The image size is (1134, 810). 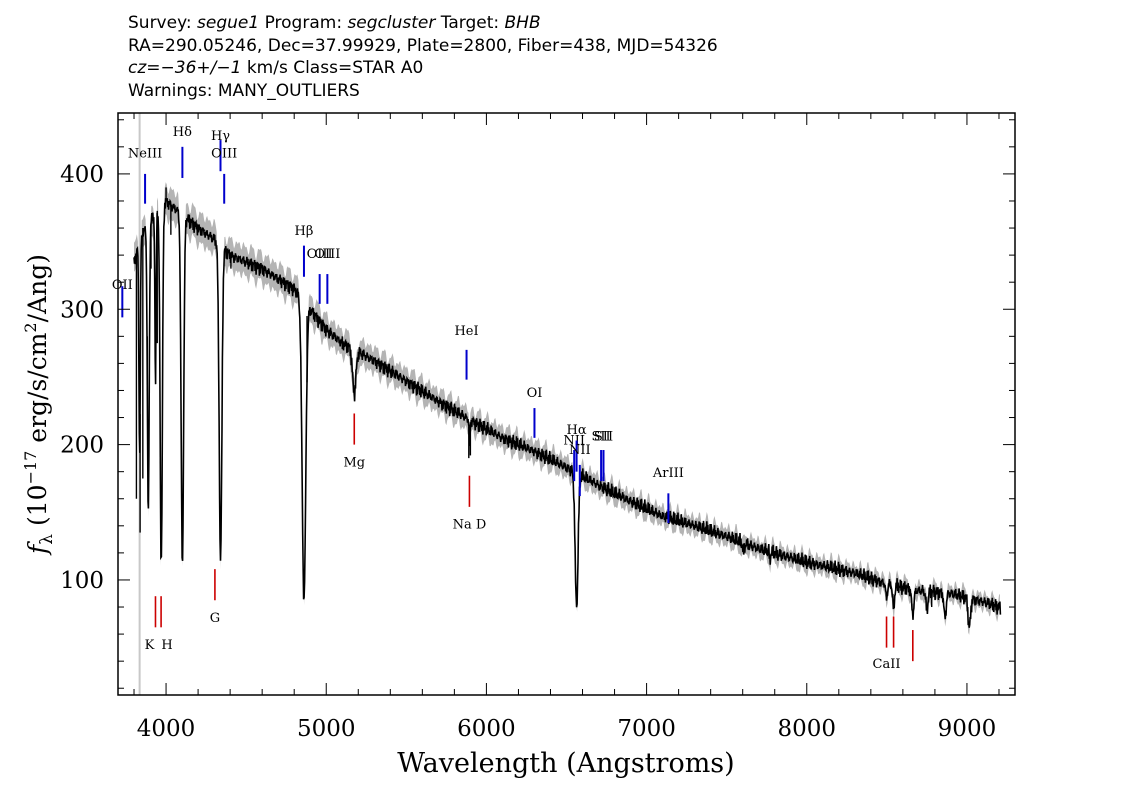 What do you see at coordinates (39, 405) in the screenshot?
I see `y-axis-label: fλ (10−17 erg/s/cm2/Ang)` at bounding box center [39, 405].